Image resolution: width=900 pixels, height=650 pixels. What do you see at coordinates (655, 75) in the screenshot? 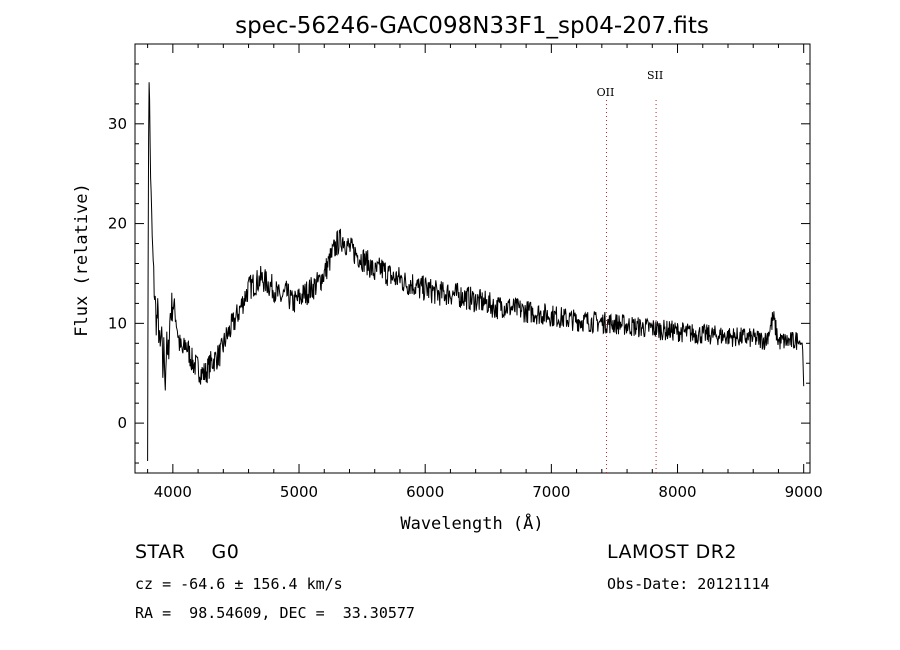
I see `emission-line-label: SII` at bounding box center [655, 75].